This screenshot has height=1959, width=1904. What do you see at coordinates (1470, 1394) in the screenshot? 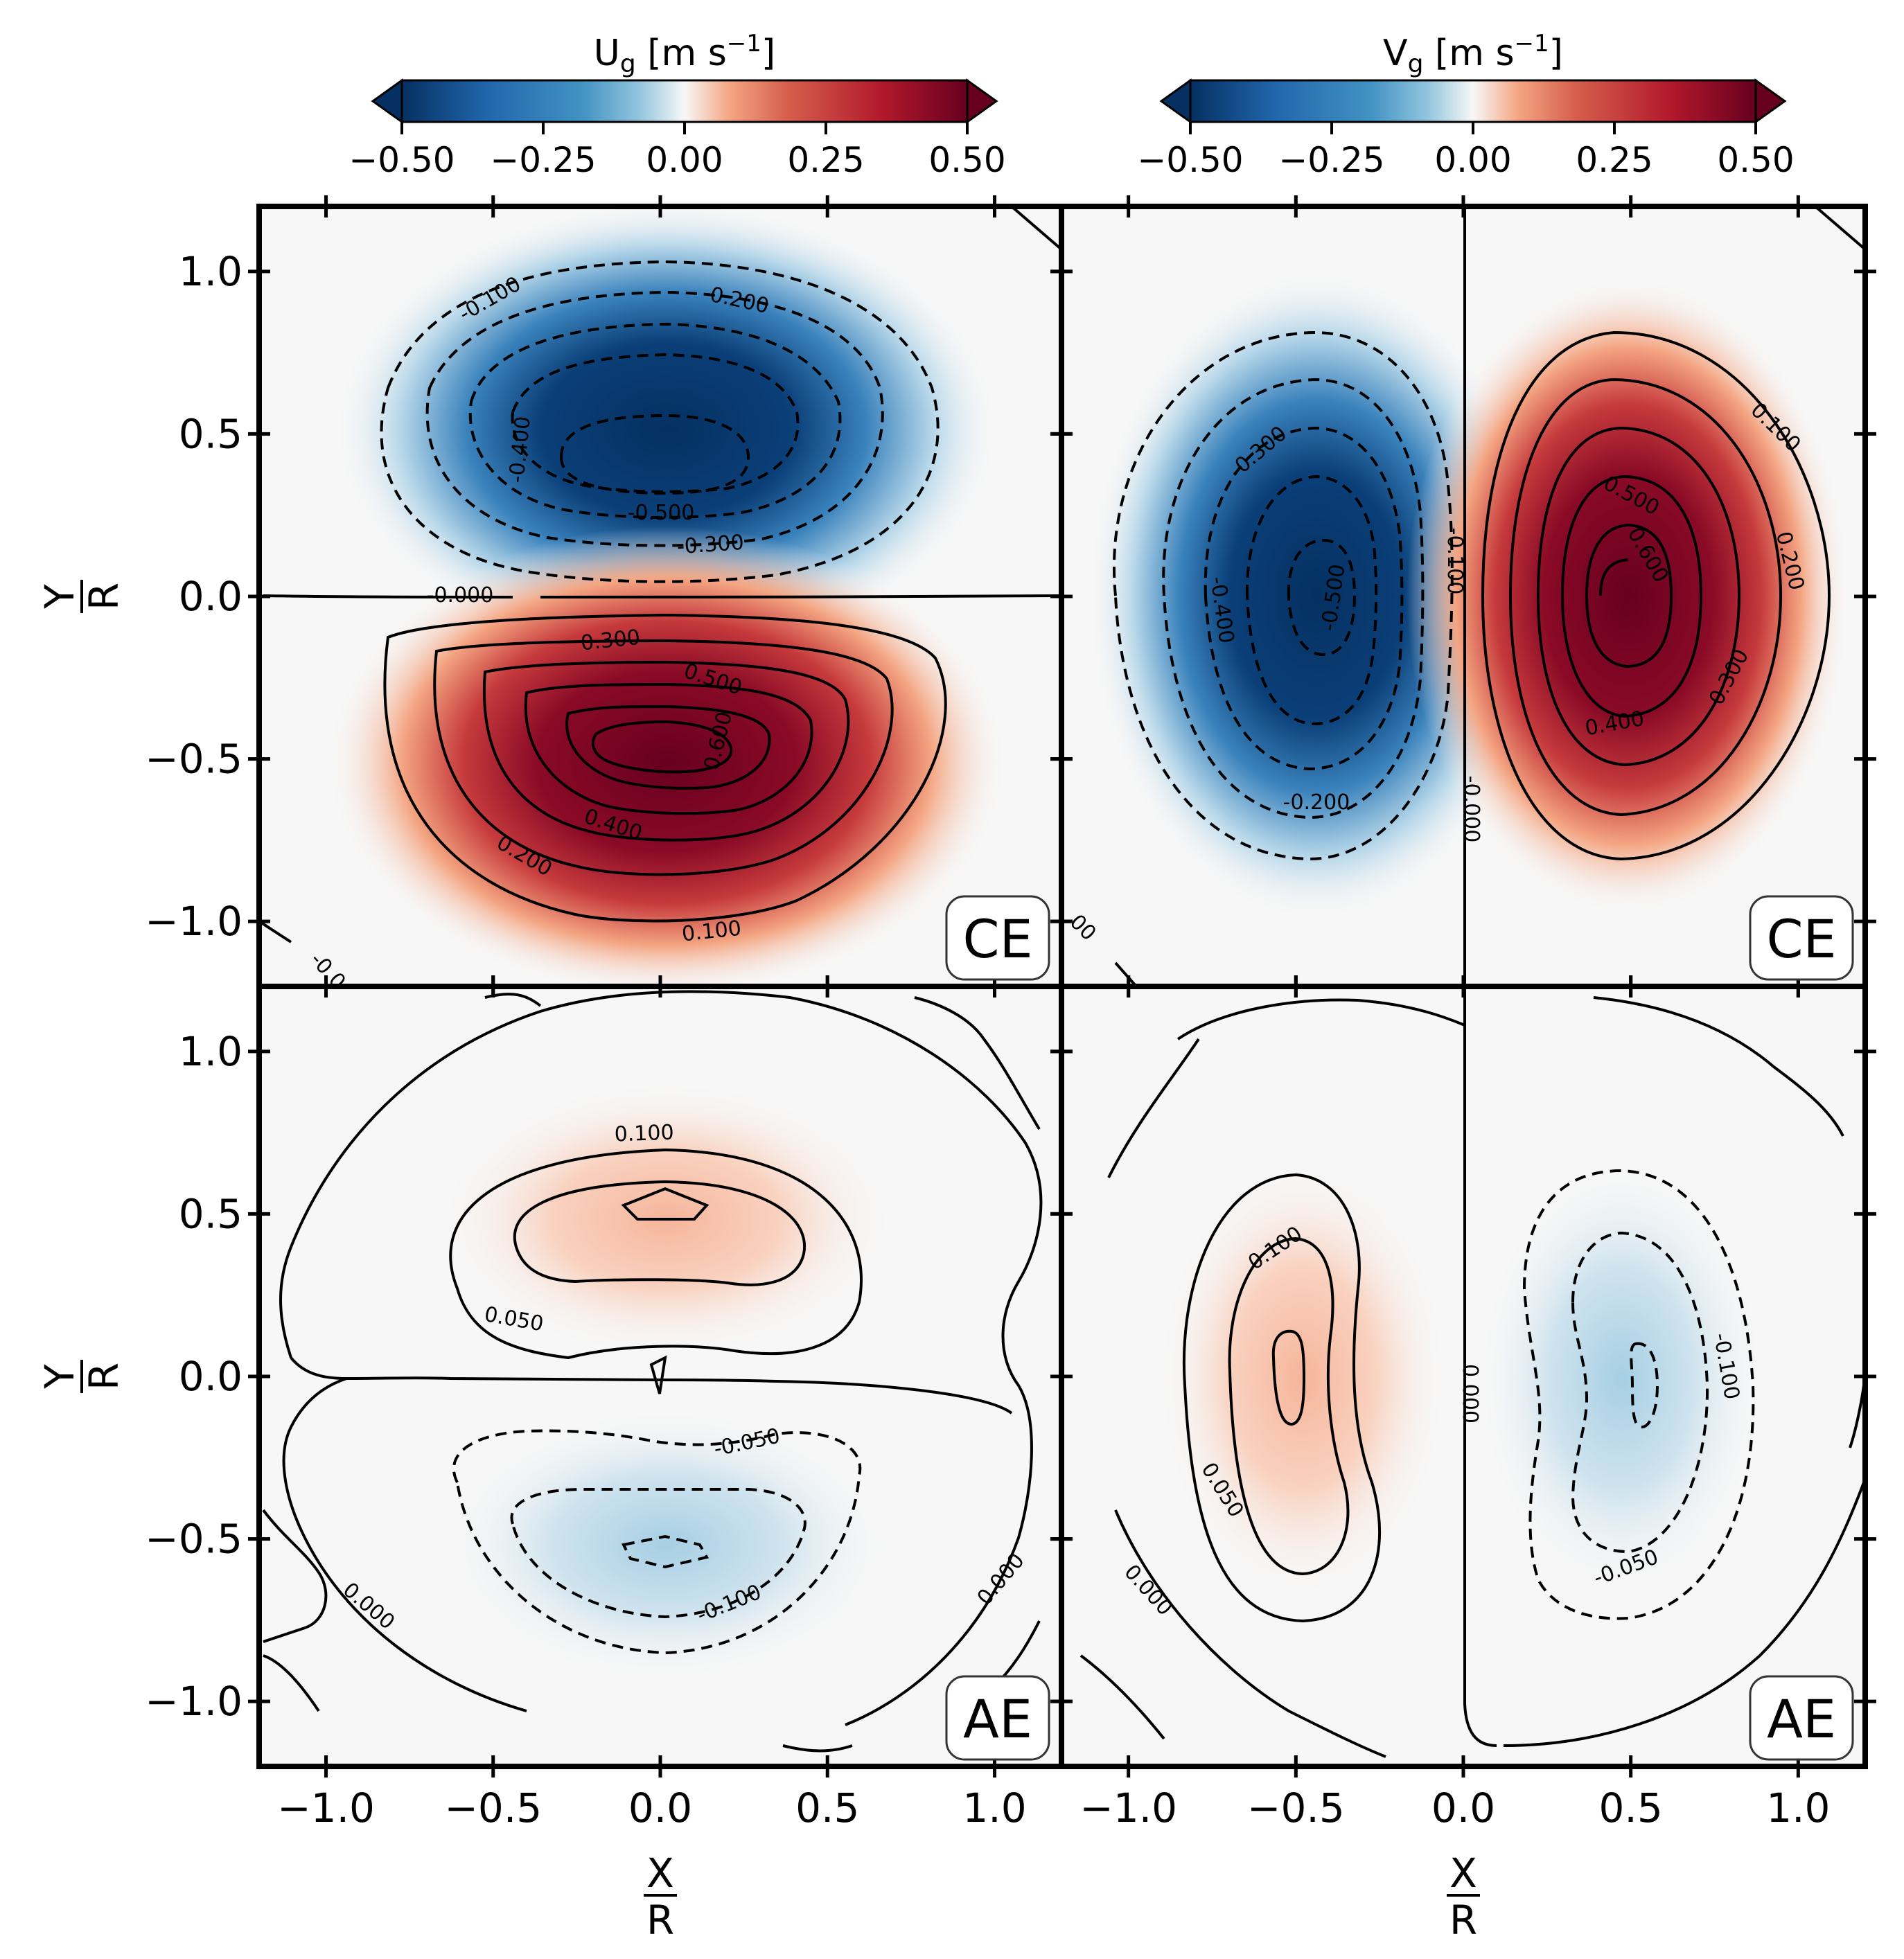
I see `vg-ae-clabel-3: 0.000` at bounding box center [1470, 1394].